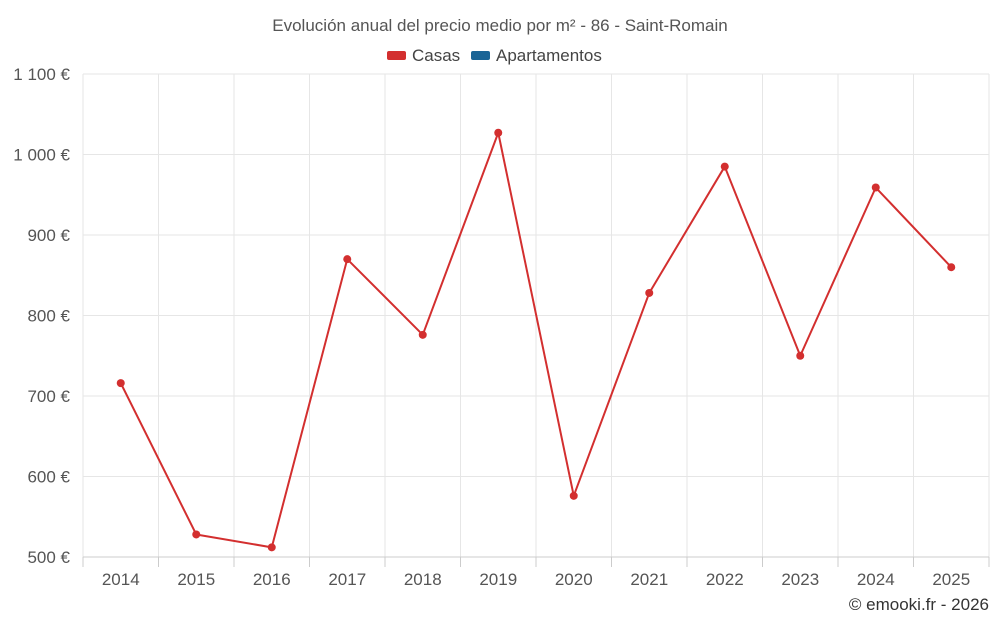  I want to click on x-tick-label: 2018, so click(423, 579).